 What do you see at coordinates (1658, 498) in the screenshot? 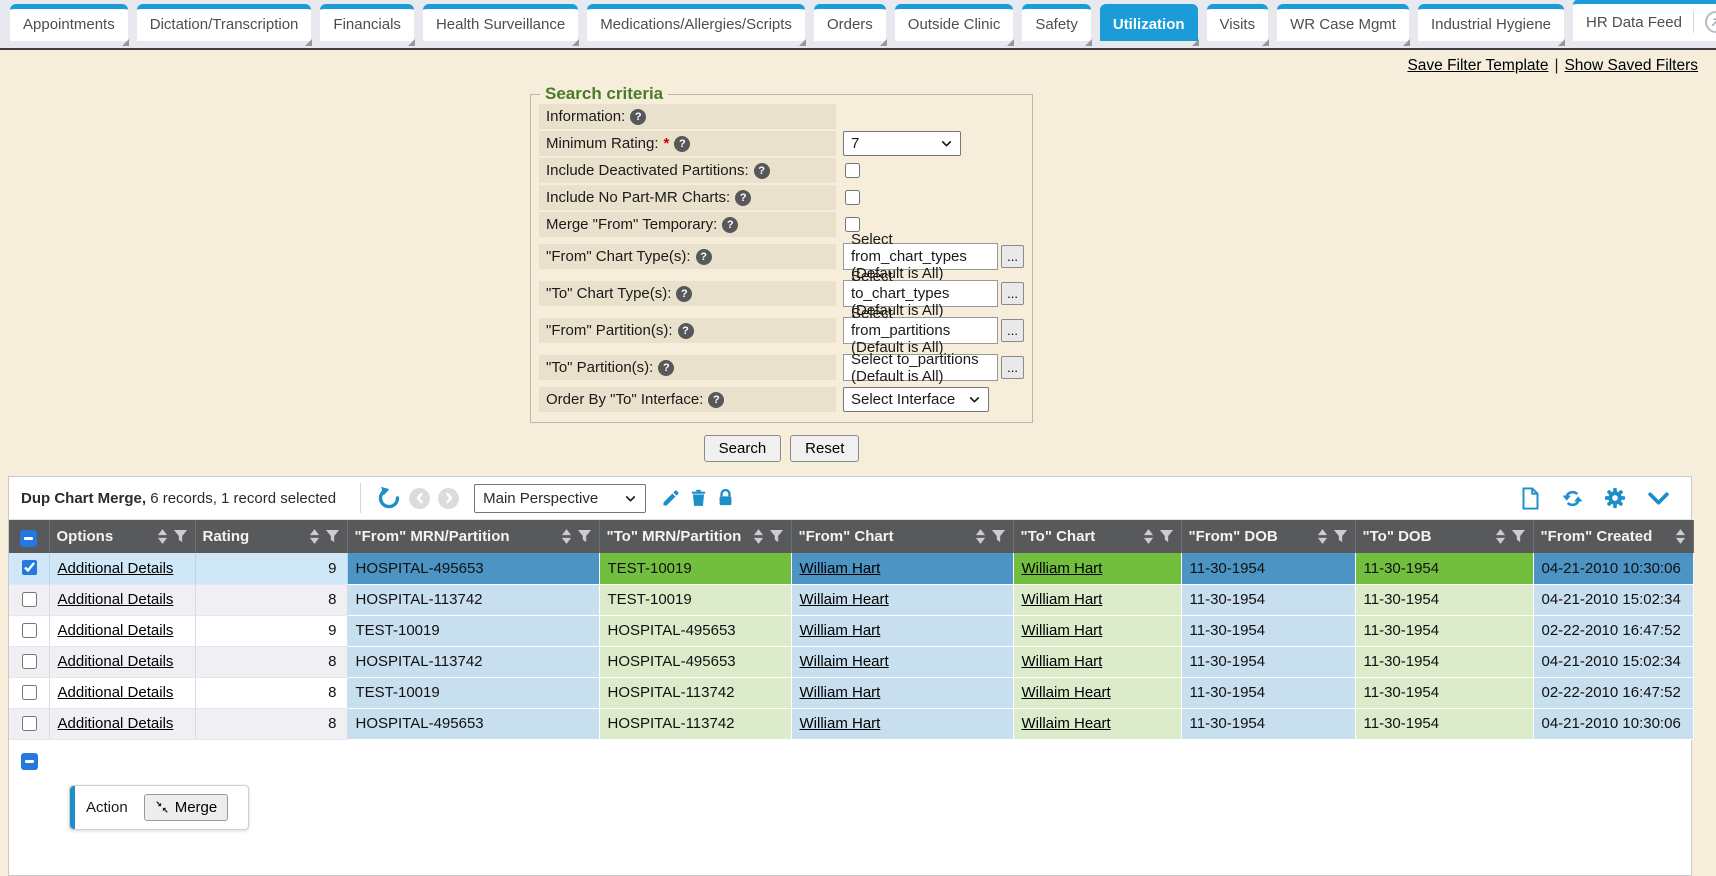
I see `collapse-chevron-icon` at bounding box center [1658, 498].